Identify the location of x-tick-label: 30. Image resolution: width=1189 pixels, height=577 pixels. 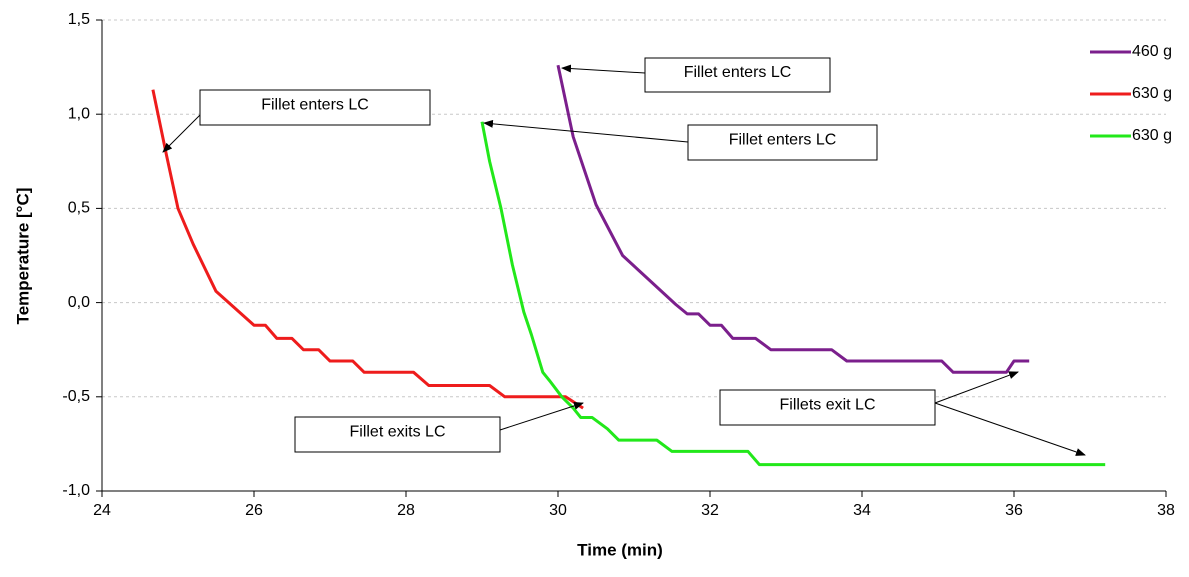
(558, 510).